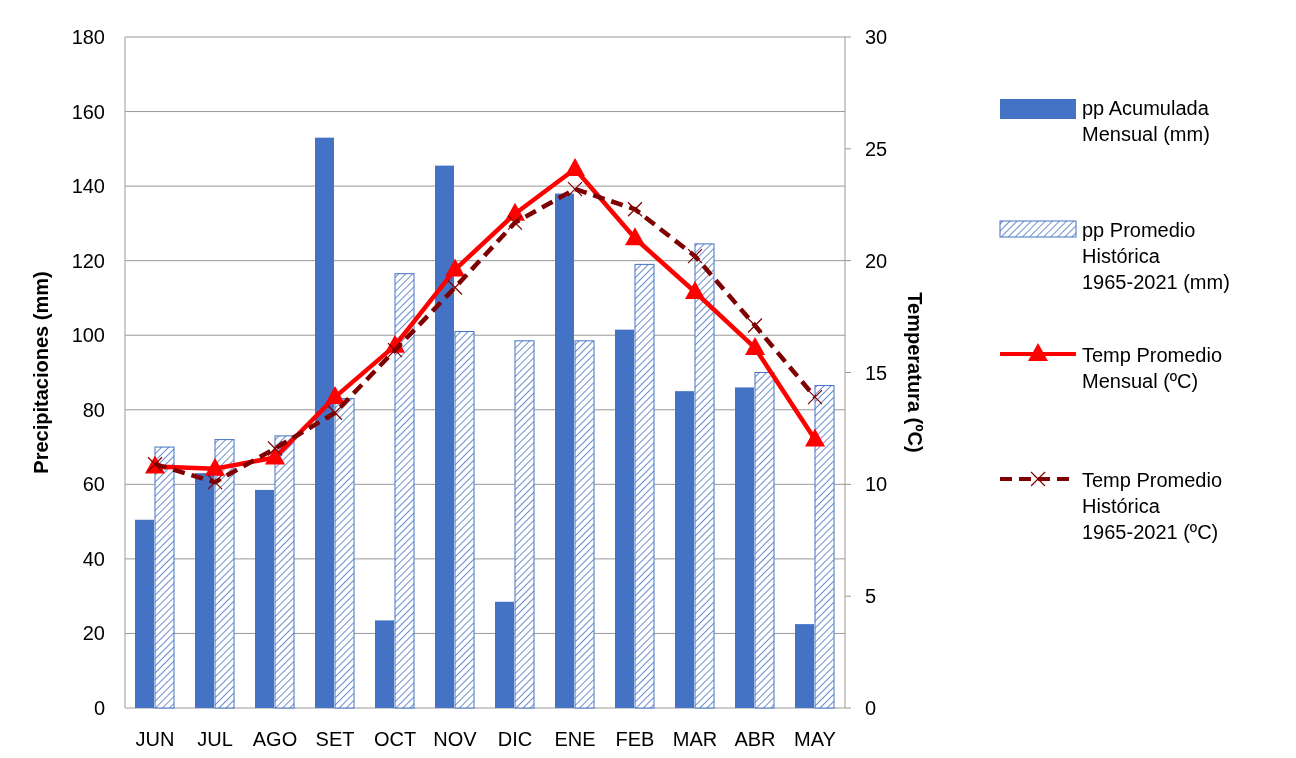  Describe the element at coordinates (93, 558) in the screenshot. I see `y-tick-label: 40` at that location.